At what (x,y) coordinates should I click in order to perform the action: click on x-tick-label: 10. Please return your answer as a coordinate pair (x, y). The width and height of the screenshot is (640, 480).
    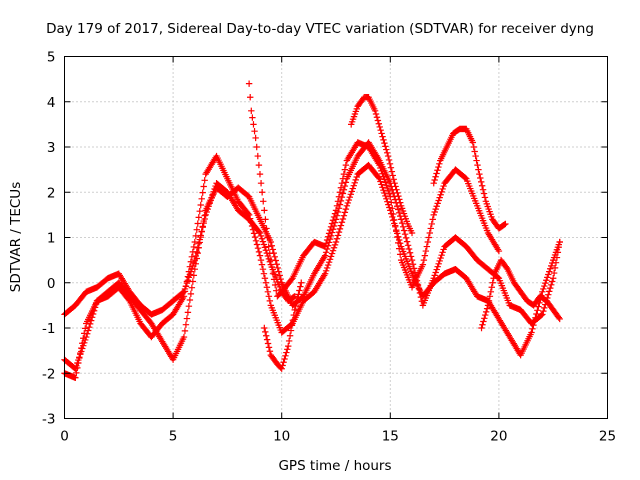
    Looking at the image, I should click on (281, 437).